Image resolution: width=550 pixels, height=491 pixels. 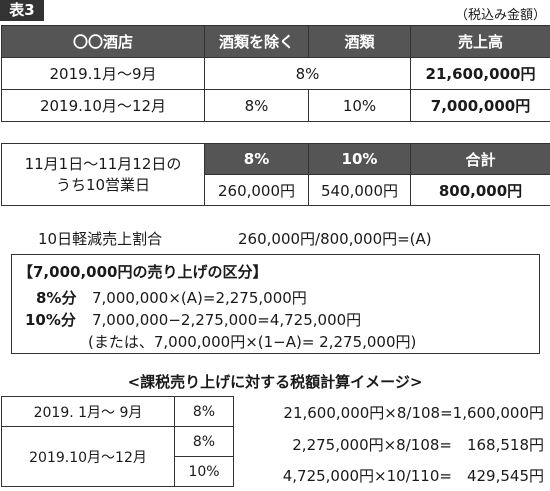 What do you see at coordinates (88, 411) in the screenshot?
I see `period-cell: 2019. 1月〜 9月` at bounding box center [88, 411].